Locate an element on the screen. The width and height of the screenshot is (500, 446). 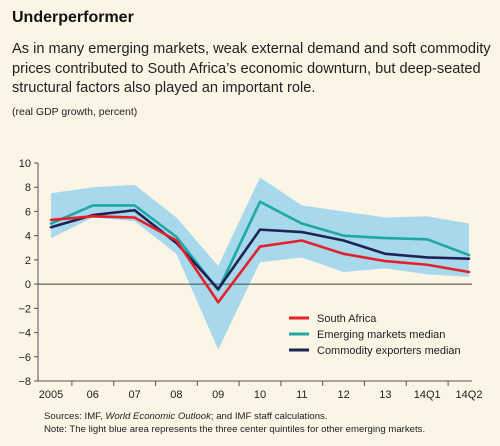
chart-title: Underperformer is located at coordinates (73, 17).